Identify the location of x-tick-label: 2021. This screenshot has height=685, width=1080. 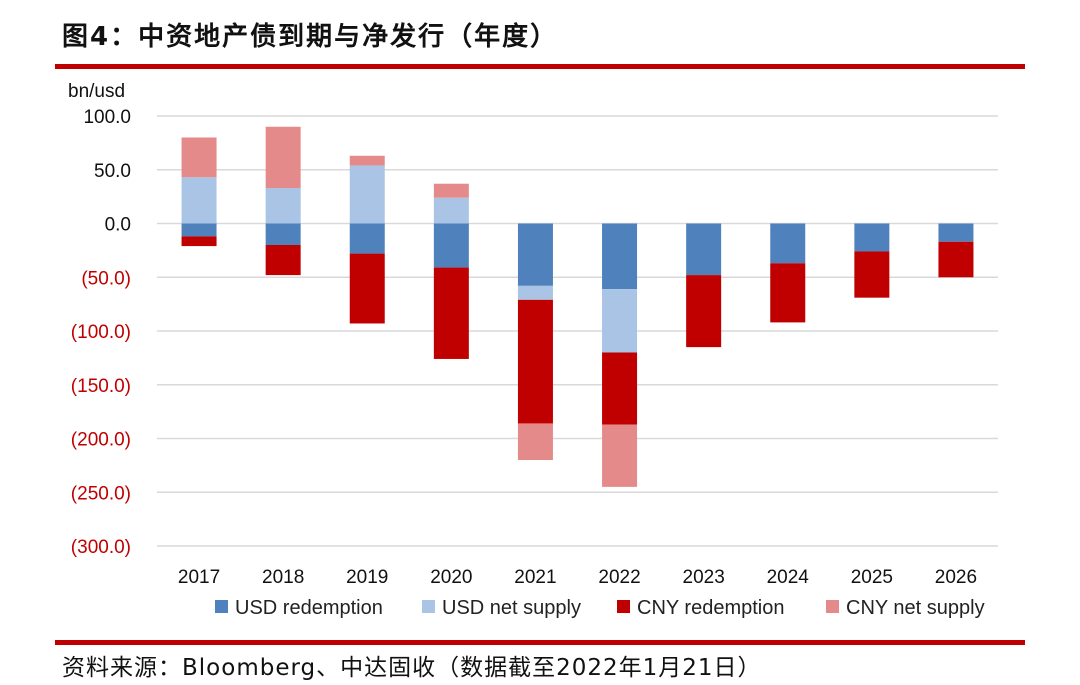
(535, 577).